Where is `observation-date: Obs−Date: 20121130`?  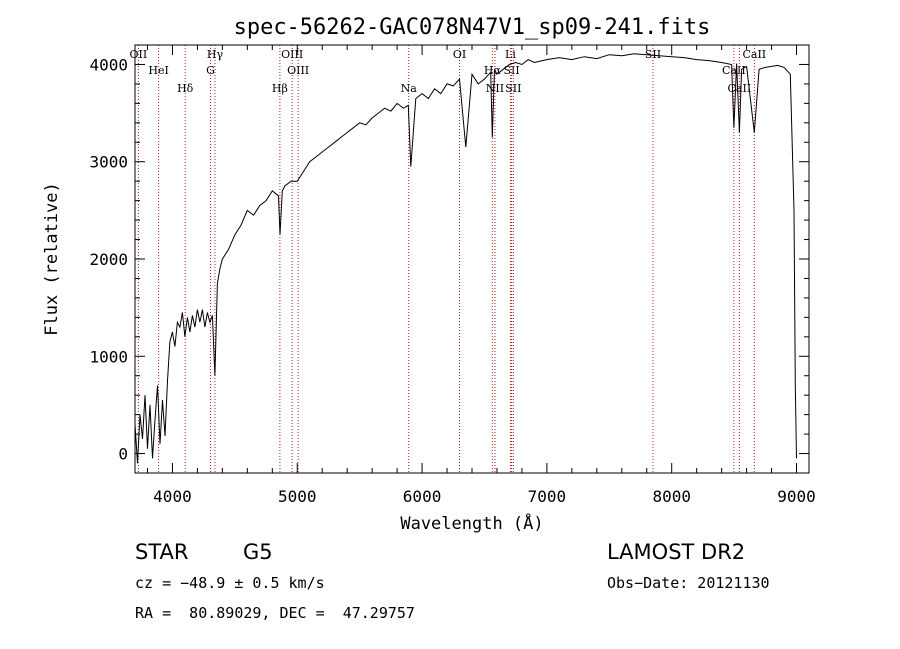 observation-date: Obs−Date: 20121130 is located at coordinates (688, 583).